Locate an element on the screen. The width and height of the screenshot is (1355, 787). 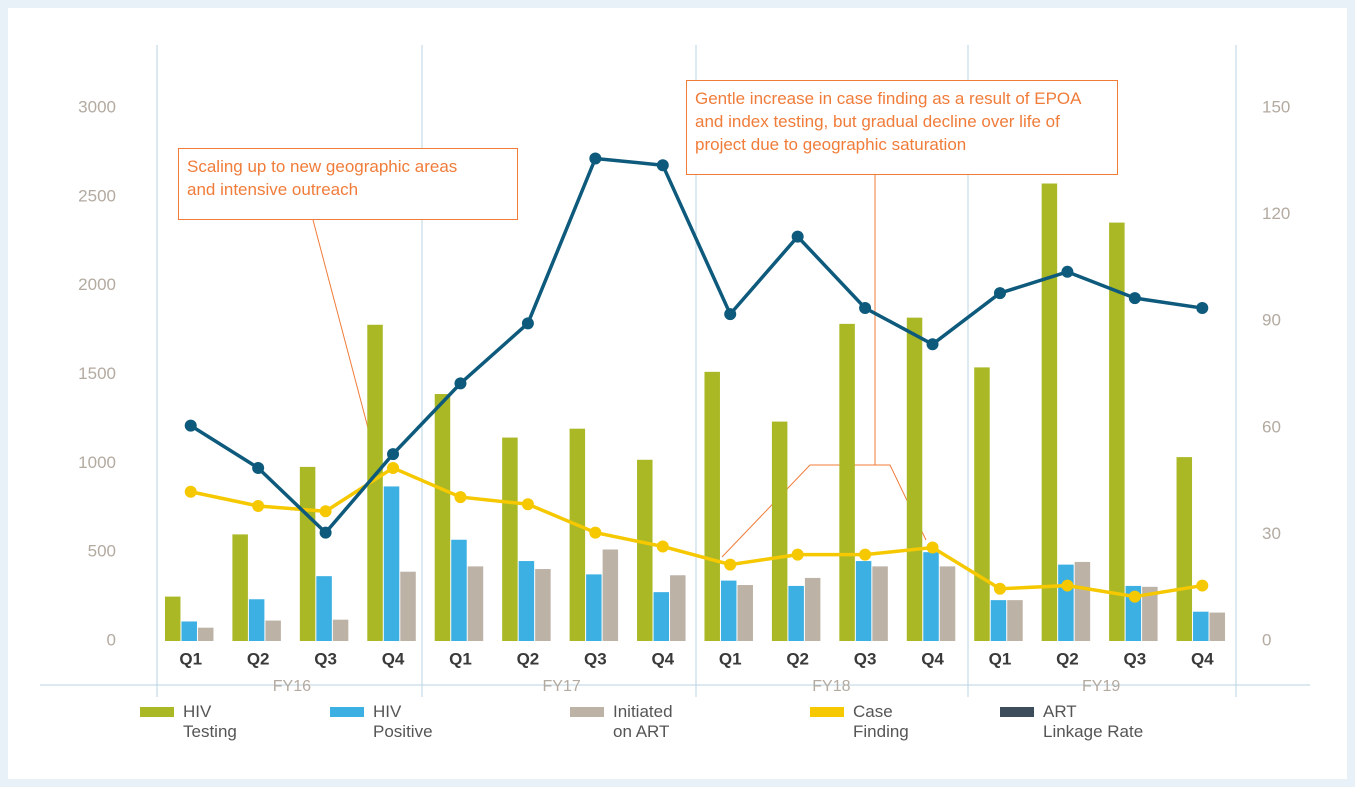
group-label: FY17 is located at coordinates (562, 686).